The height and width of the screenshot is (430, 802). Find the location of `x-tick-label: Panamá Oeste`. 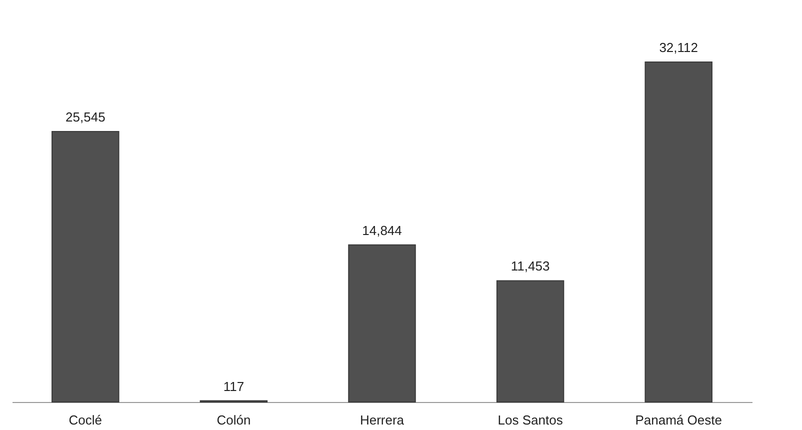

x-tick-label: Panamá Oeste is located at coordinates (678, 420).